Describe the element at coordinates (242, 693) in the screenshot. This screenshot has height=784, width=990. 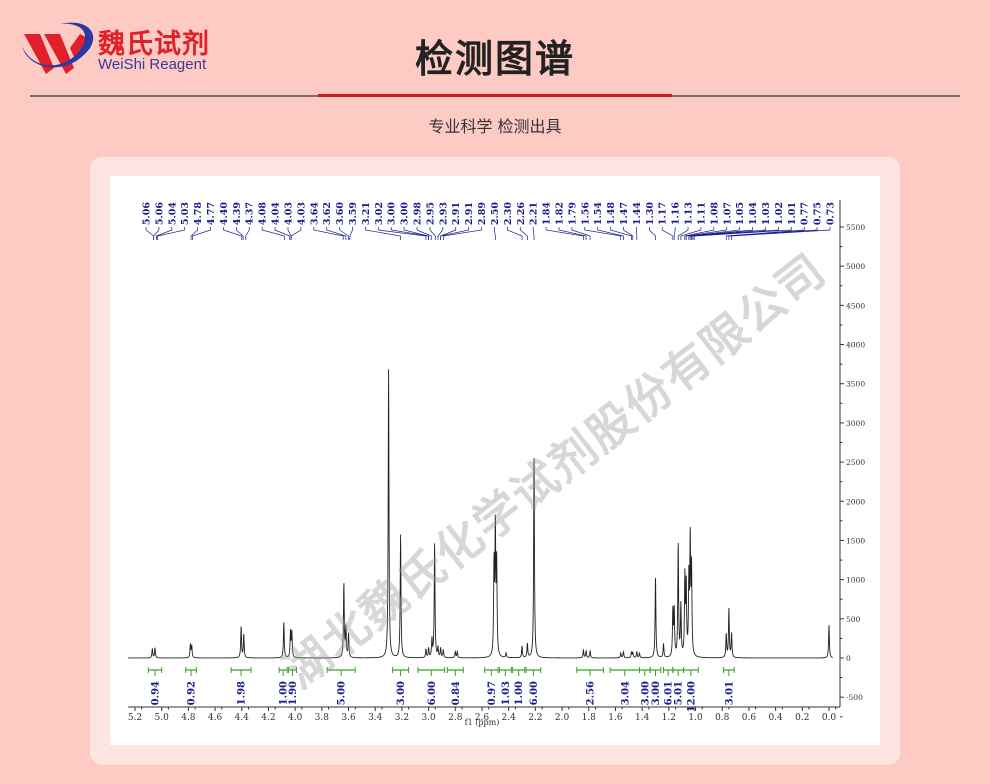
I see `integral-value: 1.98` at that location.